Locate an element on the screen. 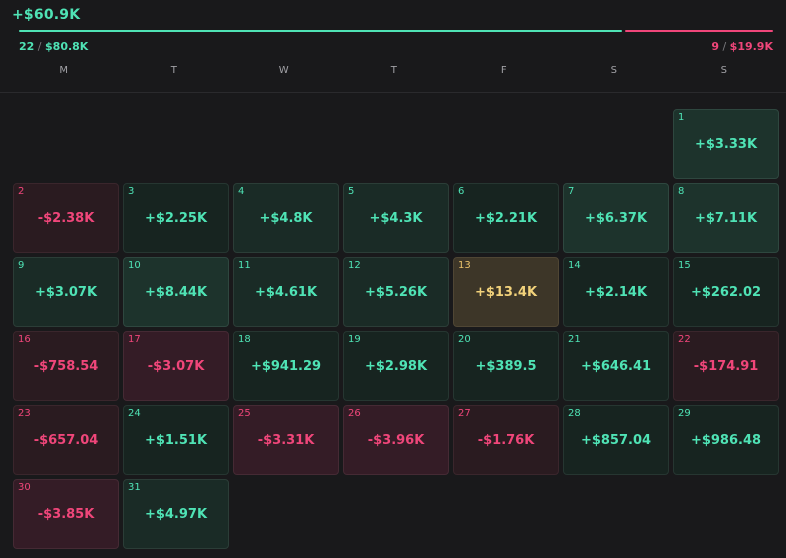  calendar-day-cell: 21 +$646.41 is located at coordinates (616, 366).